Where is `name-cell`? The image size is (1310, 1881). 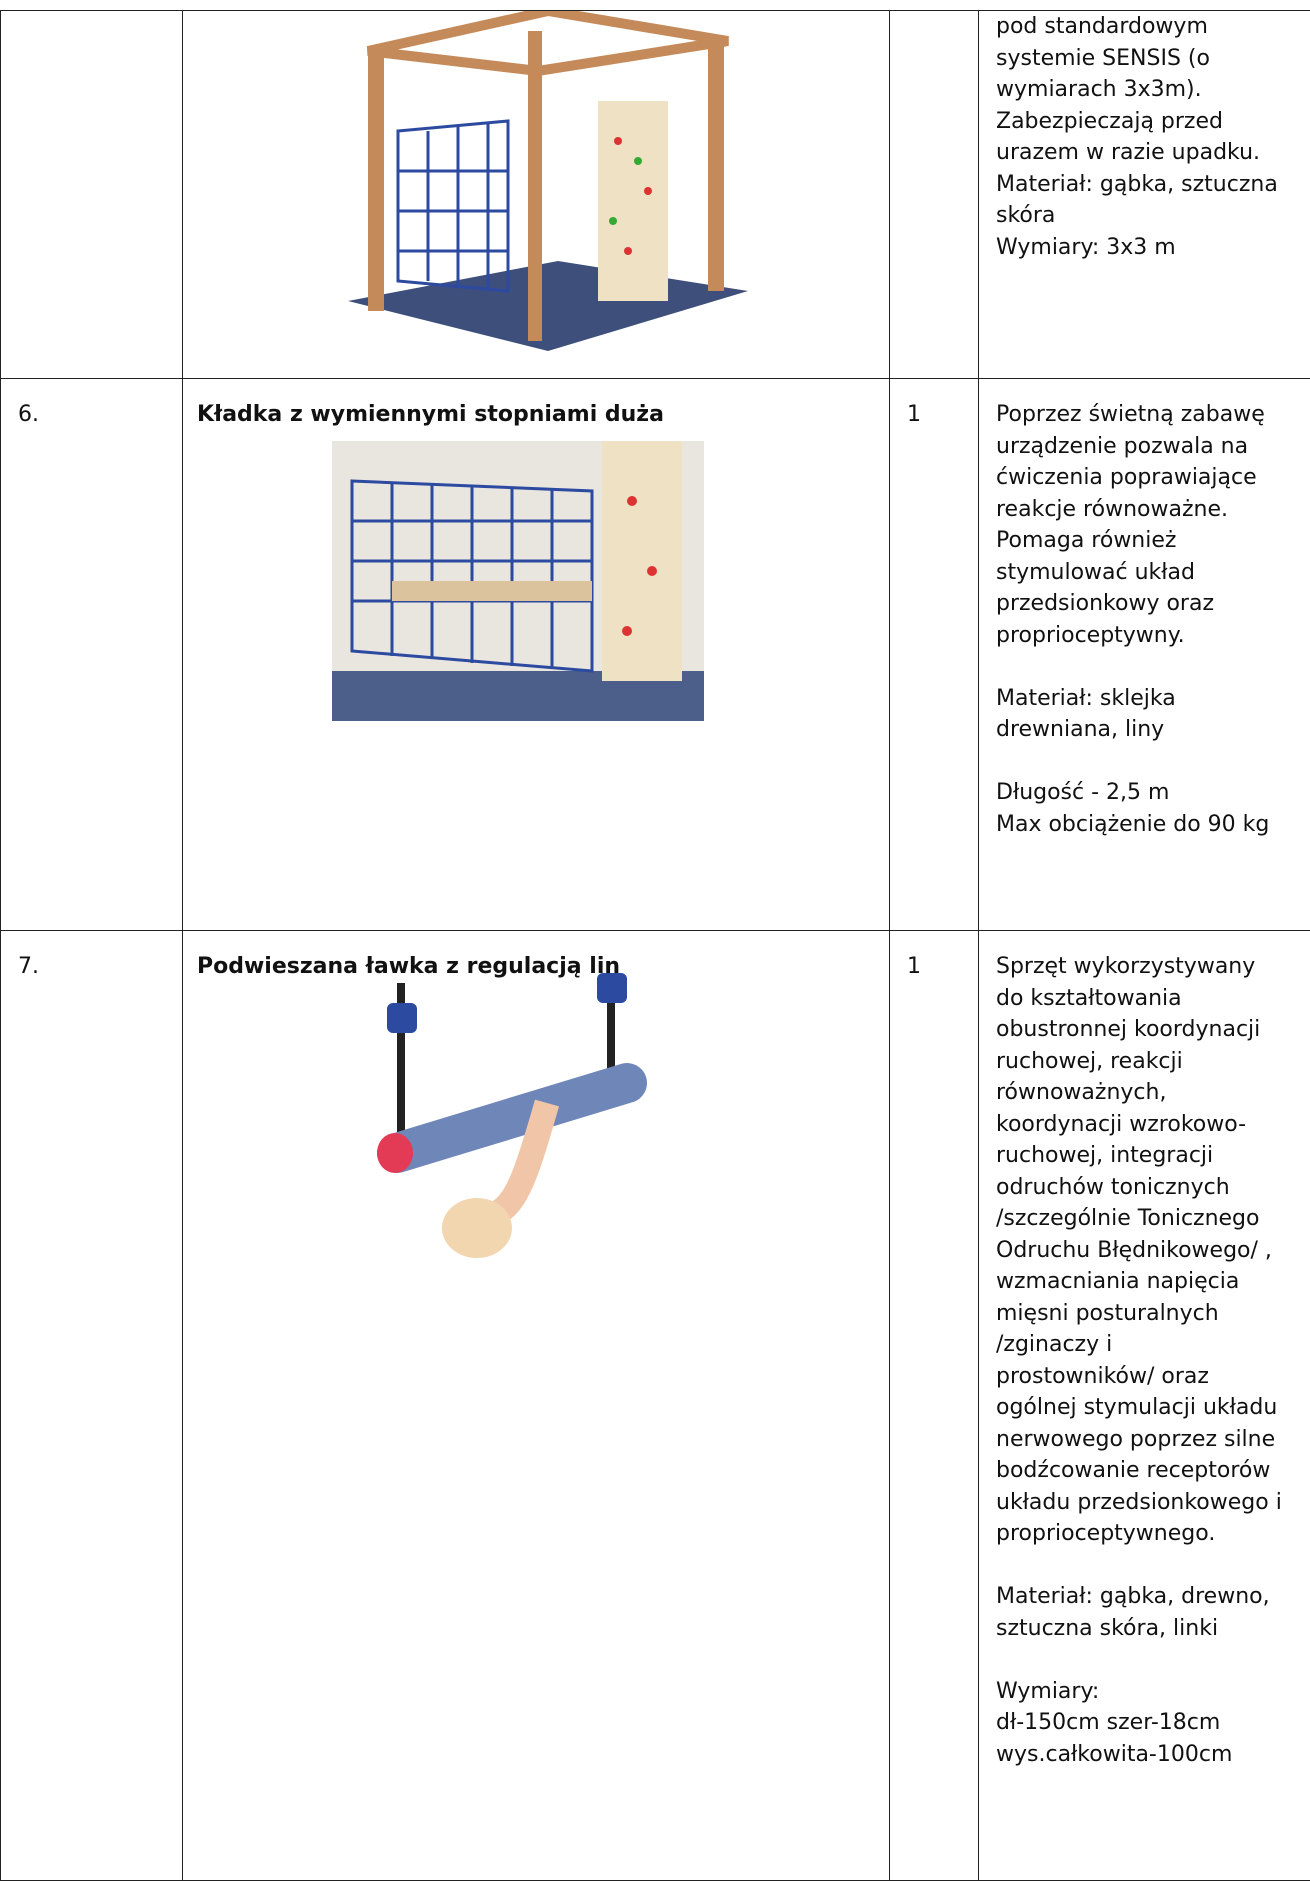 name-cell is located at coordinates (536, 195).